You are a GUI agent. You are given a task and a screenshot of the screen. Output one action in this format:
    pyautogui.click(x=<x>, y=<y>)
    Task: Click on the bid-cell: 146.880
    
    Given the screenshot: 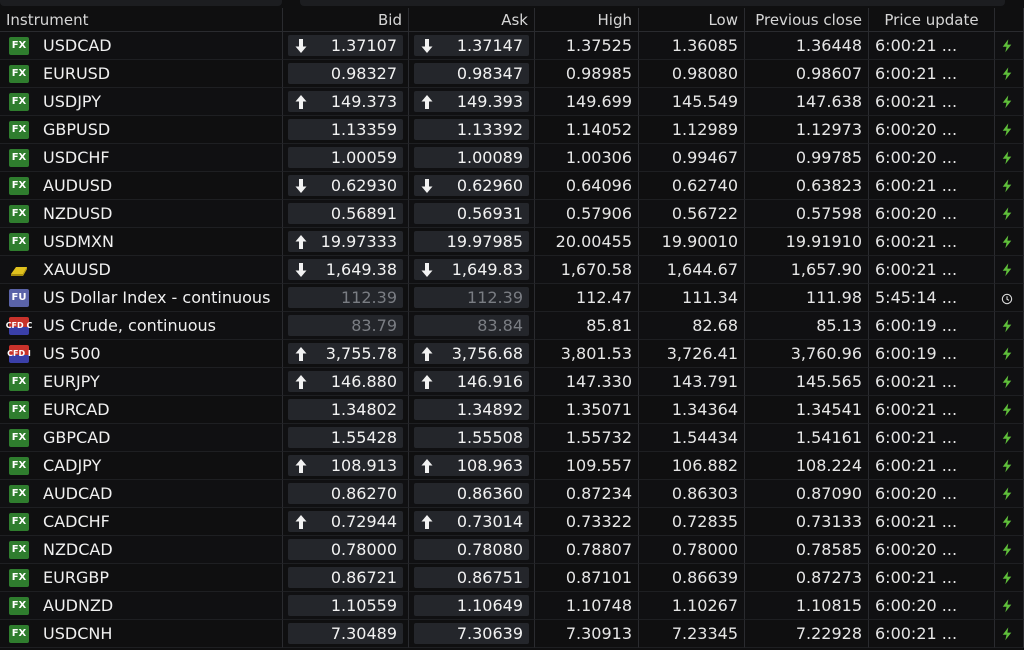 What is the action you would take?
    pyautogui.click(x=346, y=382)
    